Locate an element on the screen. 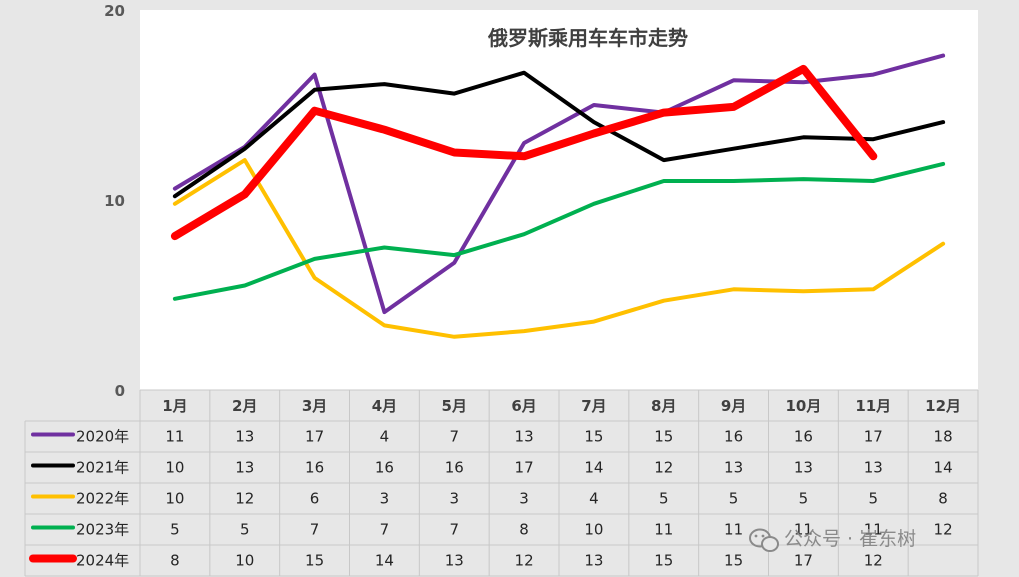  data-label-2023年-11: 11 is located at coordinates (873, 530).